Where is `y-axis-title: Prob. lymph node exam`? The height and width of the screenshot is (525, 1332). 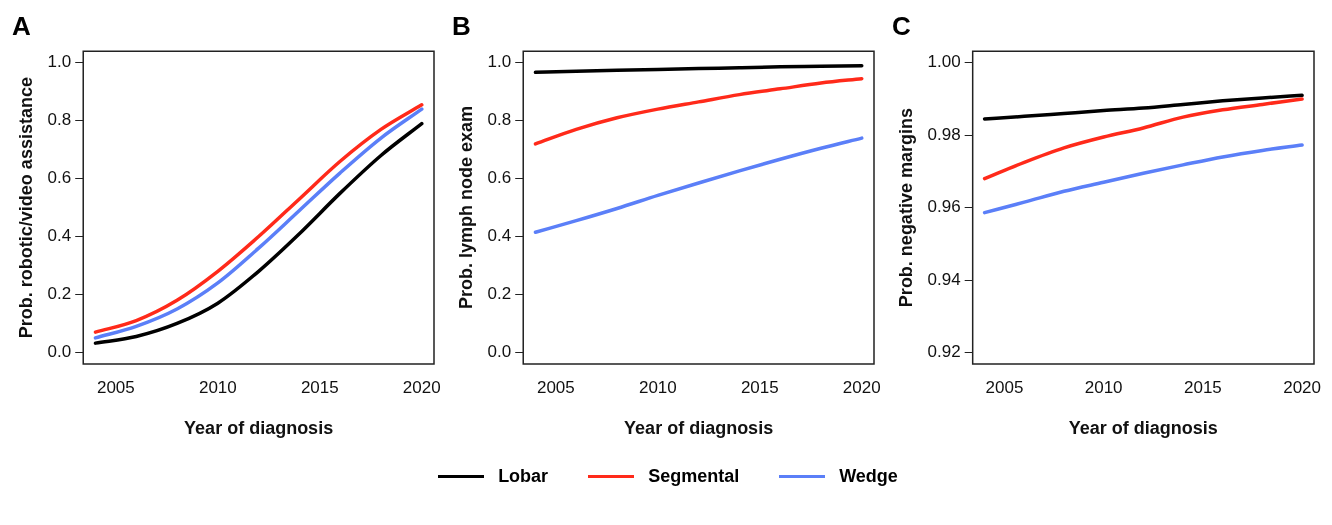 y-axis-title: Prob. lymph node exam is located at coordinates (465, 208).